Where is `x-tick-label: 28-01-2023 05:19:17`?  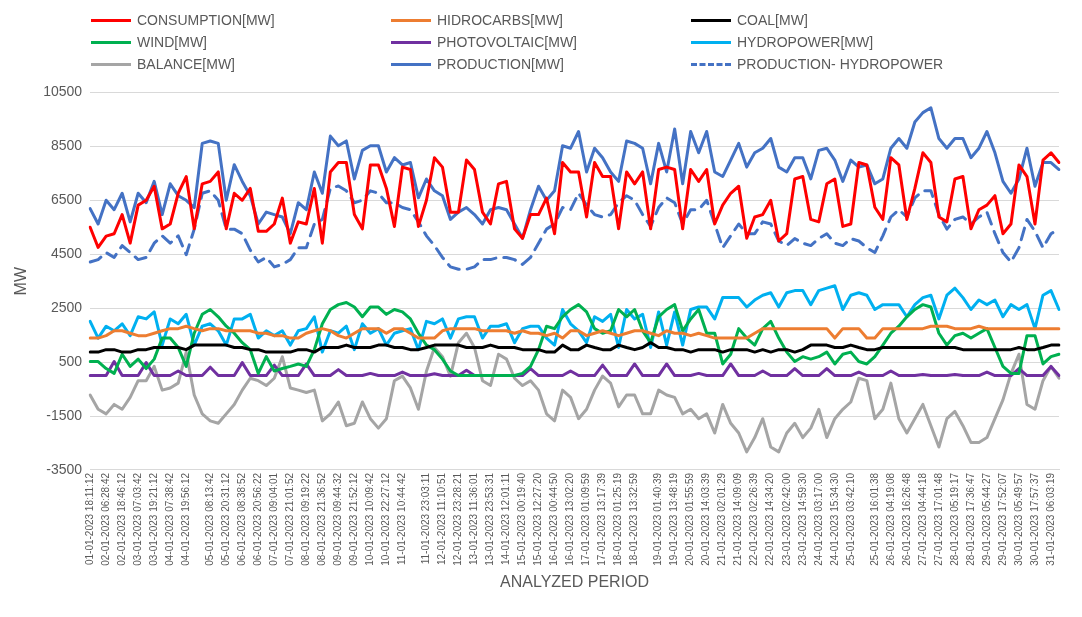 x-tick-label: 28-01-2023 05:19:17 is located at coordinates (954, 519).